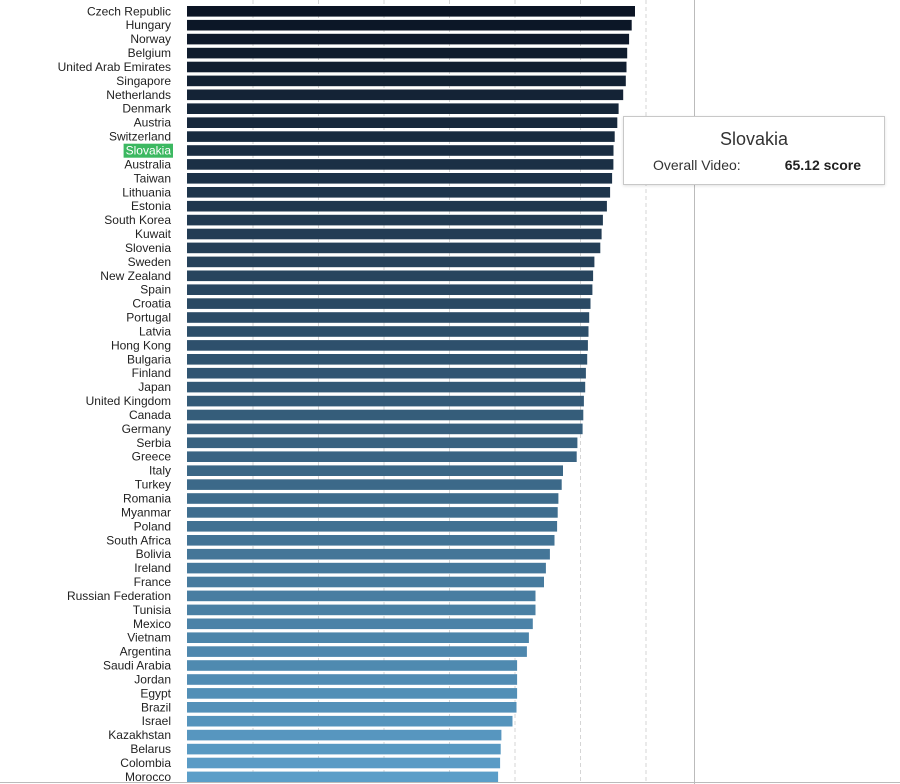  What do you see at coordinates (151, 304) in the screenshot?
I see `category-label: Croatia` at bounding box center [151, 304].